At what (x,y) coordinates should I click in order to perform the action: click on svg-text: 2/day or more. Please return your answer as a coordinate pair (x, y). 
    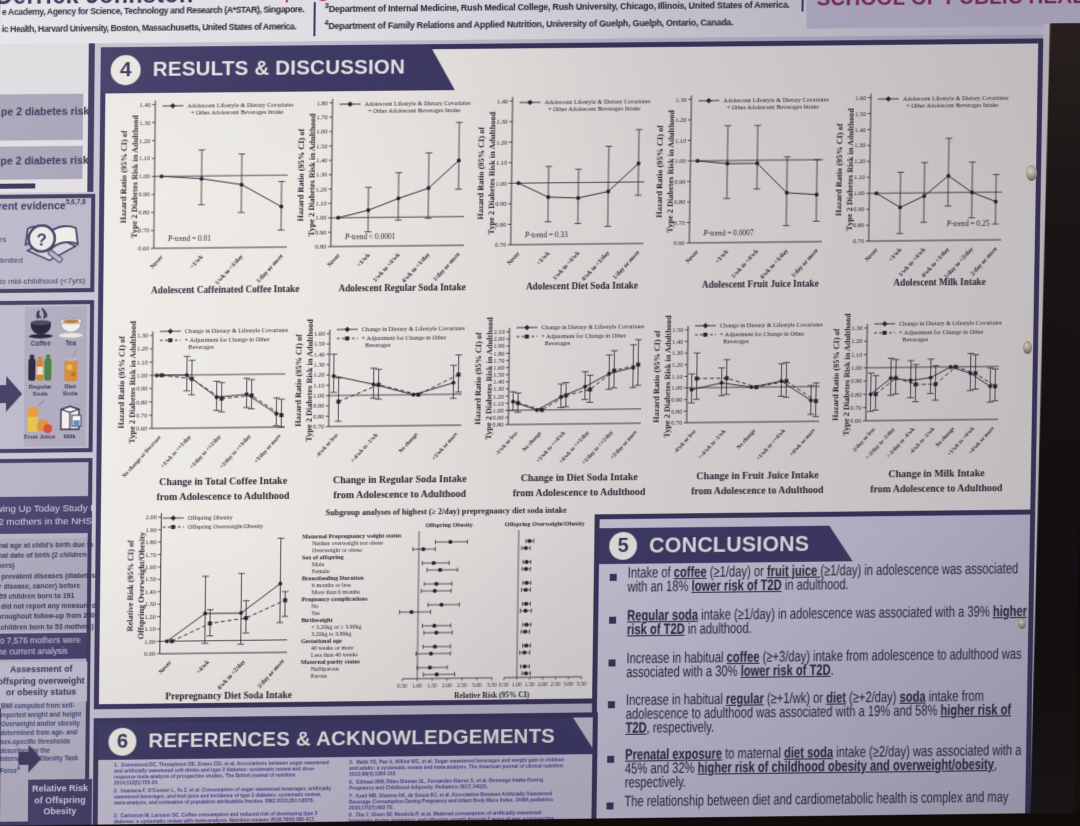
    Looking at the image, I should click on (271, 673).